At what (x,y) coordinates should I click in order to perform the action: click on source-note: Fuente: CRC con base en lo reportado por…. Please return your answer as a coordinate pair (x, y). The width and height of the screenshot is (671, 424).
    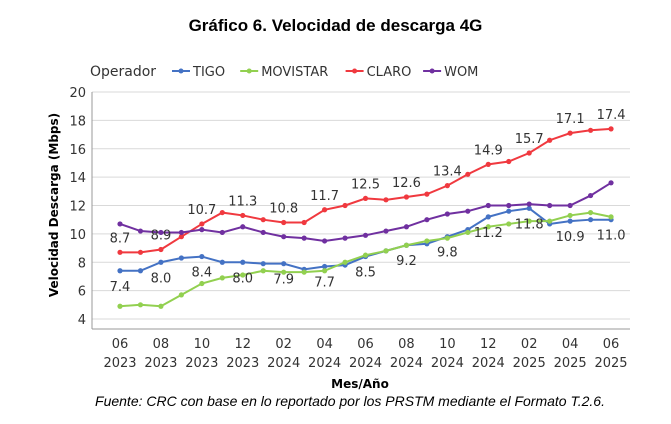
    Looking at the image, I should click on (350, 401).